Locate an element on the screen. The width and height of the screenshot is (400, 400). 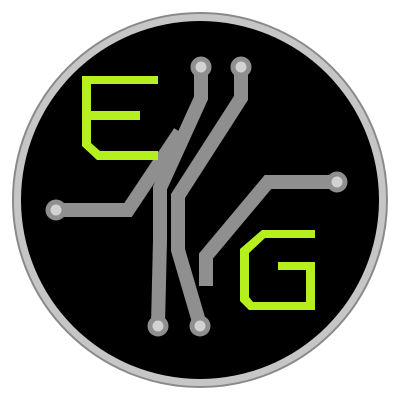
letter-e-mark is located at coordinates (120, 118).